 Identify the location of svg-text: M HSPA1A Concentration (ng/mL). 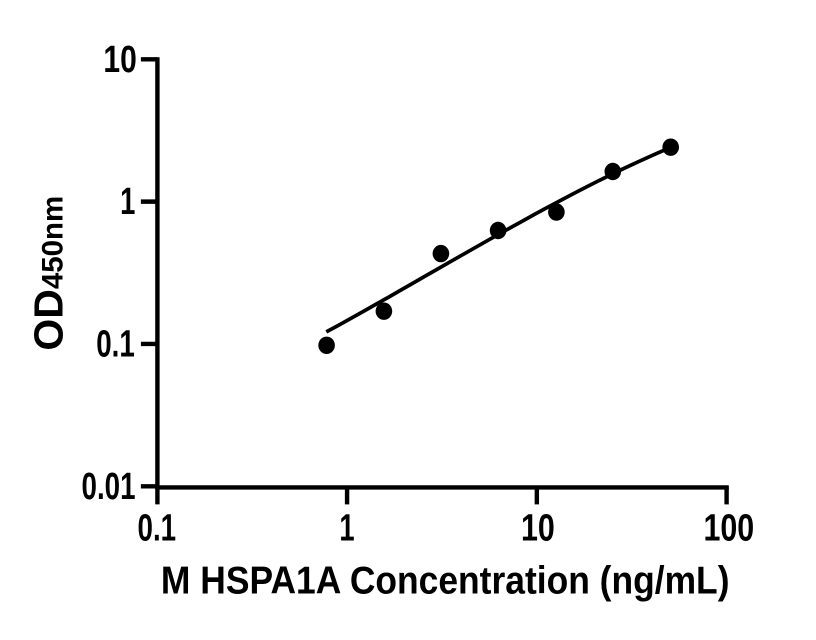
(445, 580).